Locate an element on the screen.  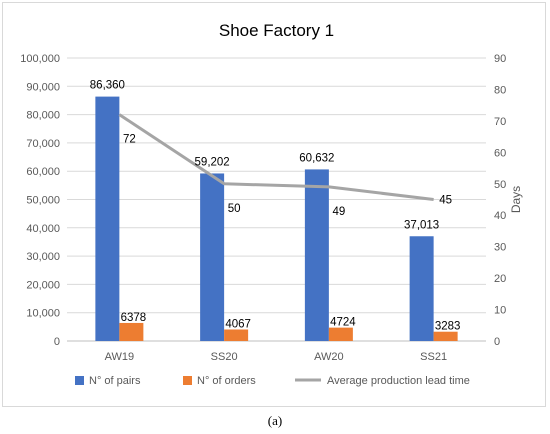
y-right-tick-label: 60 is located at coordinates (500, 153).